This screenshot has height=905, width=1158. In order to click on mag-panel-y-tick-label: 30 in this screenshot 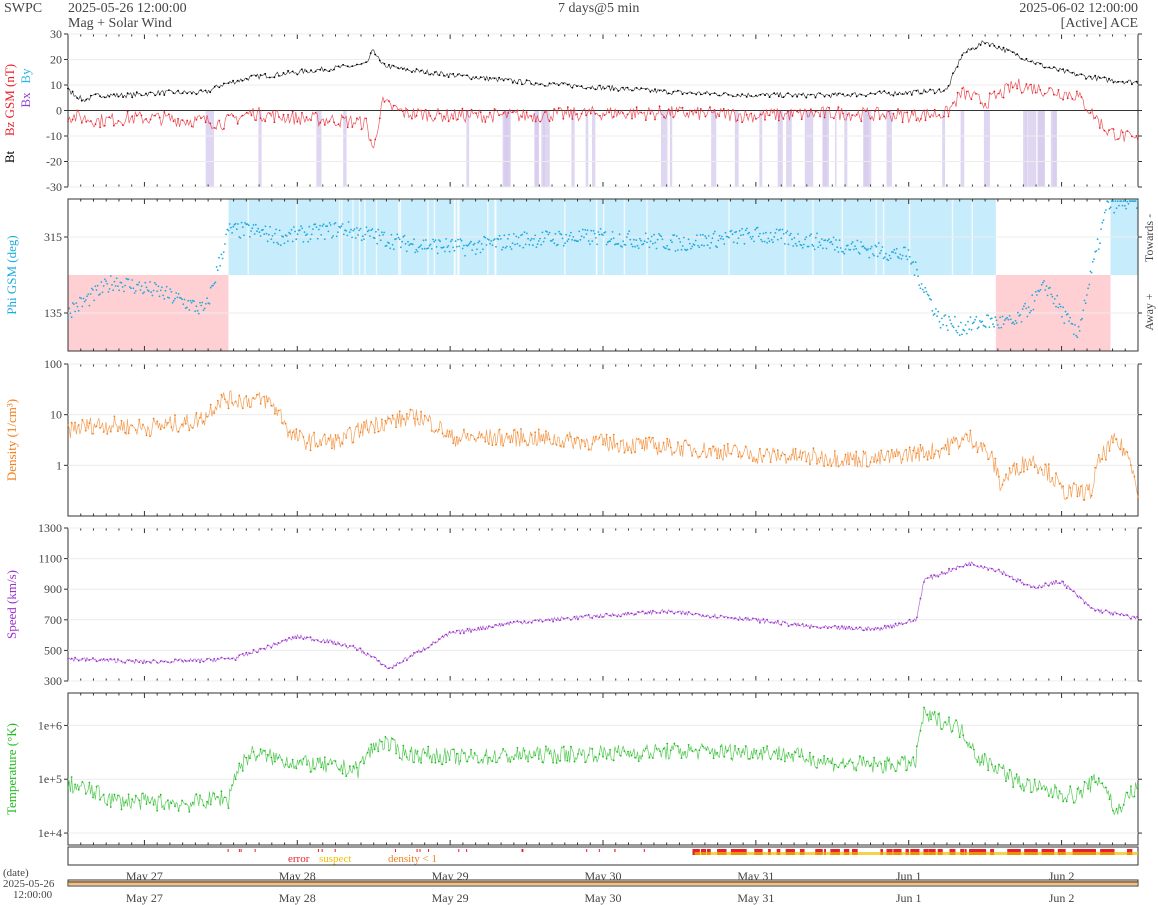, I will do `click(56, 34)`.